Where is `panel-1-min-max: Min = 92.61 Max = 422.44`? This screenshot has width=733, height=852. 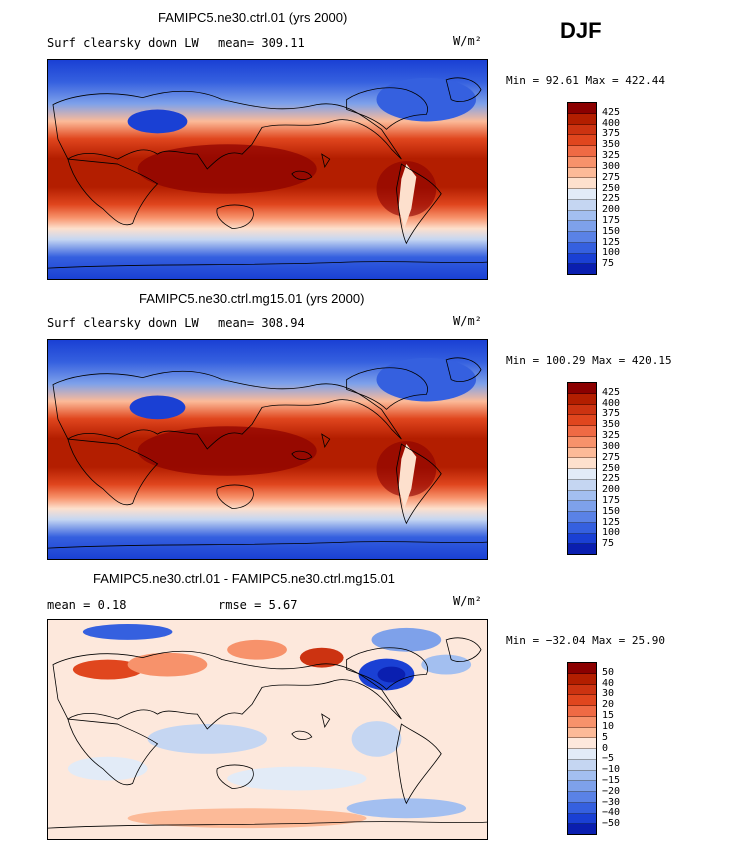
panel-1-min-max: Min = 92.61 Max = 422.44 is located at coordinates (585, 80).